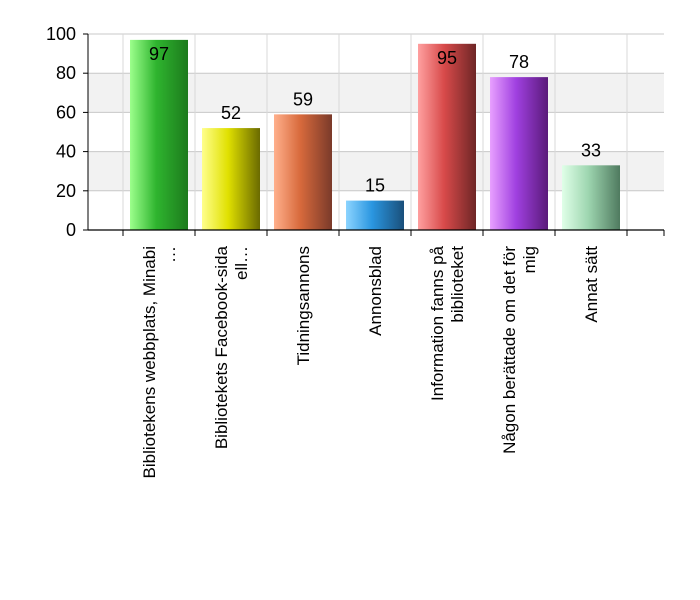 This screenshot has width=700, height=600. What do you see at coordinates (447, 58) in the screenshot?
I see `data-label: 95` at bounding box center [447, 58].